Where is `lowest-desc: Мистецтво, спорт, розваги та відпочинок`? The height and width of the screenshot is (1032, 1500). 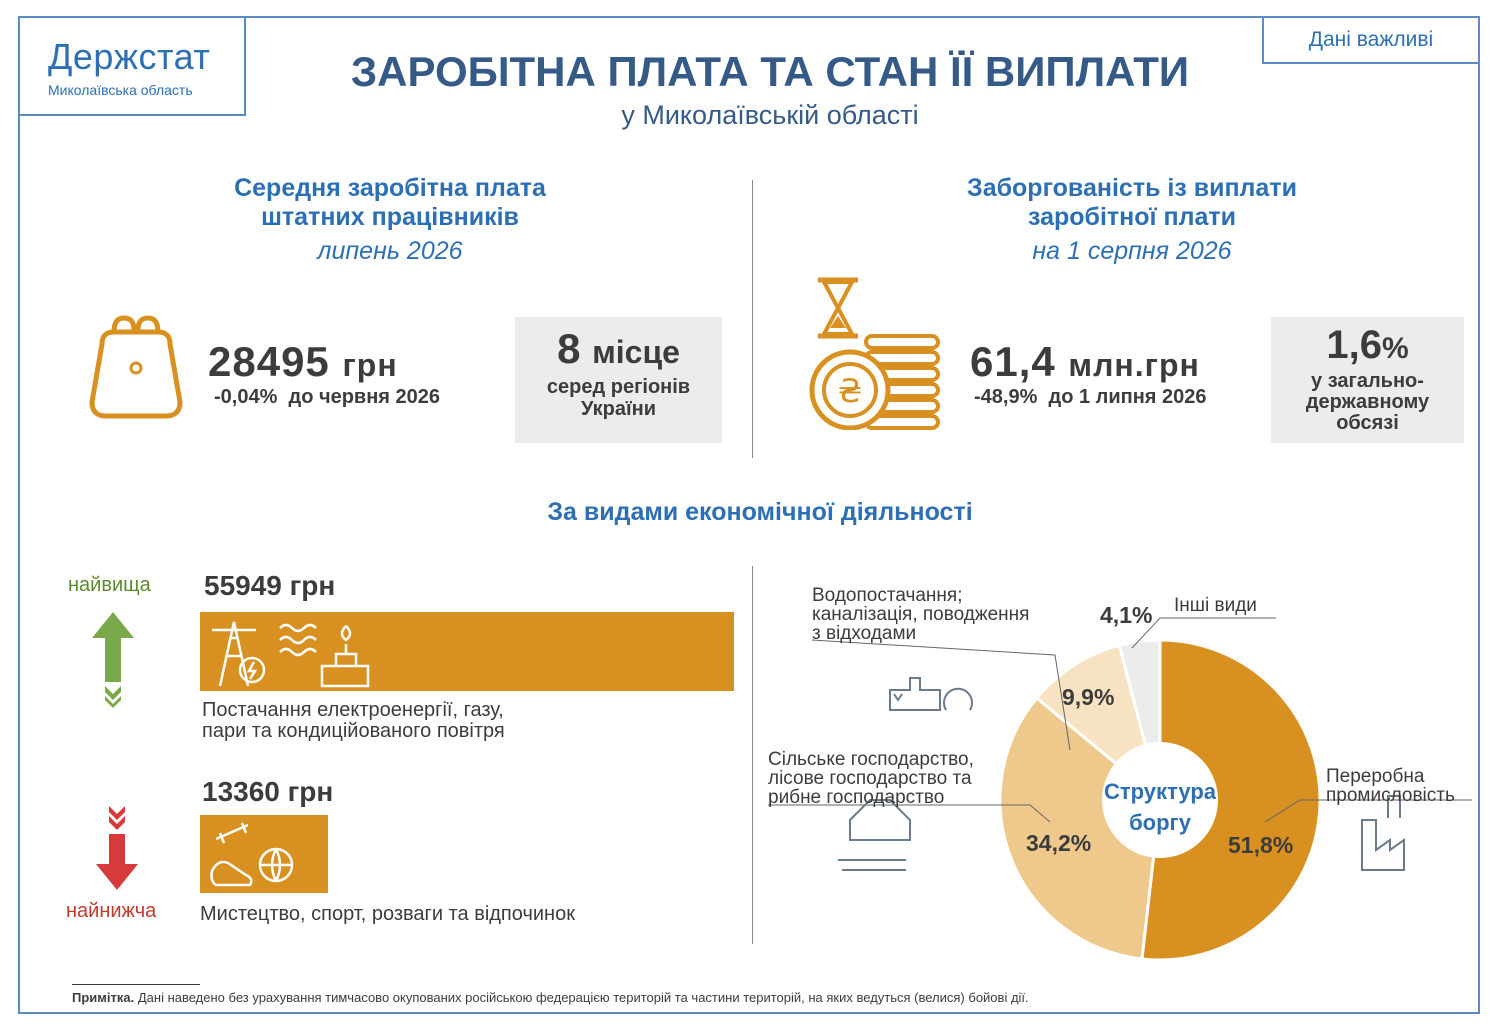 lowest-desc: Мистецтво, спорт, розваги та відпочинок is located at coordinates (387, 914).